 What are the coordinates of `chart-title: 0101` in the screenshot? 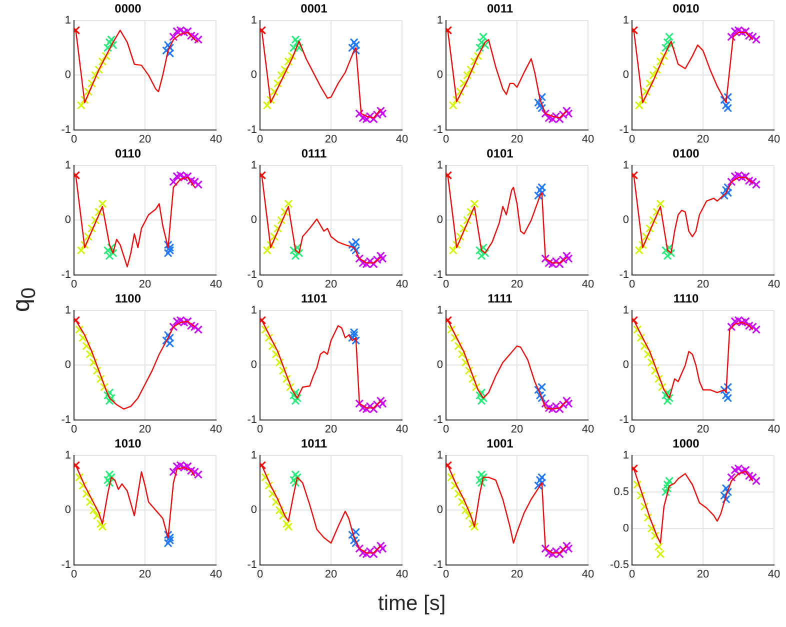 It's located at (500, 153).